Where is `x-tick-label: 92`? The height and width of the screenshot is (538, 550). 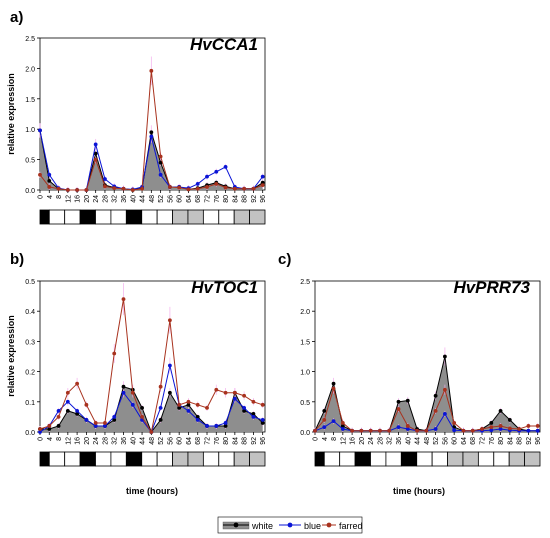
x-tick-label: 92 is located at coordinates (254, 199).